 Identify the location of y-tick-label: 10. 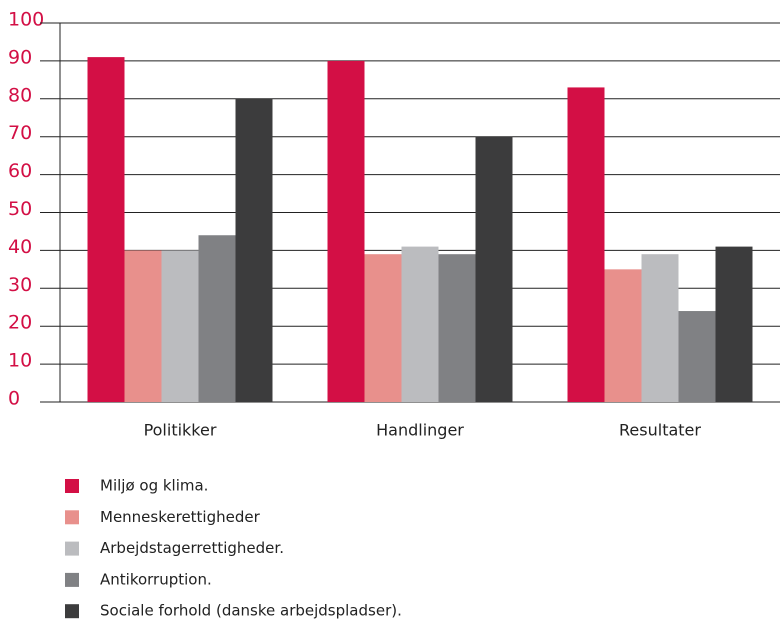
(20, 361).